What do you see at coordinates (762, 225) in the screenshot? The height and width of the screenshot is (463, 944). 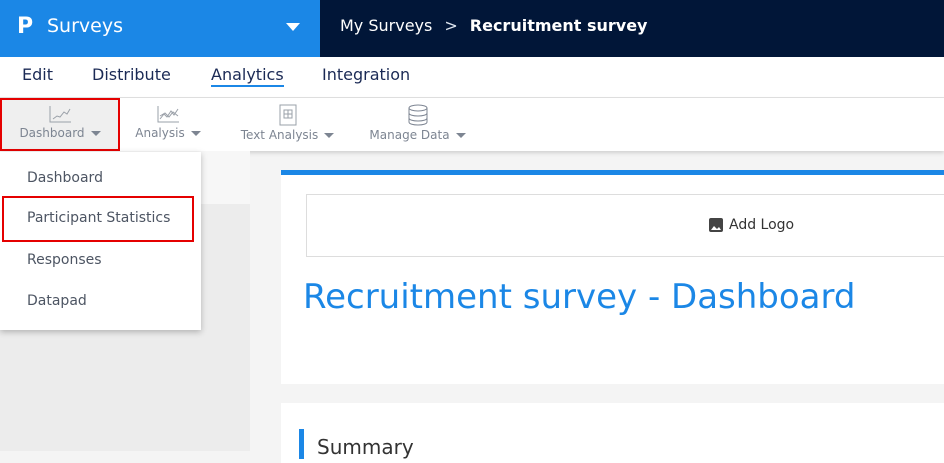 I see `add-logo-label: Add Logo` at bounding box center [762, 225].